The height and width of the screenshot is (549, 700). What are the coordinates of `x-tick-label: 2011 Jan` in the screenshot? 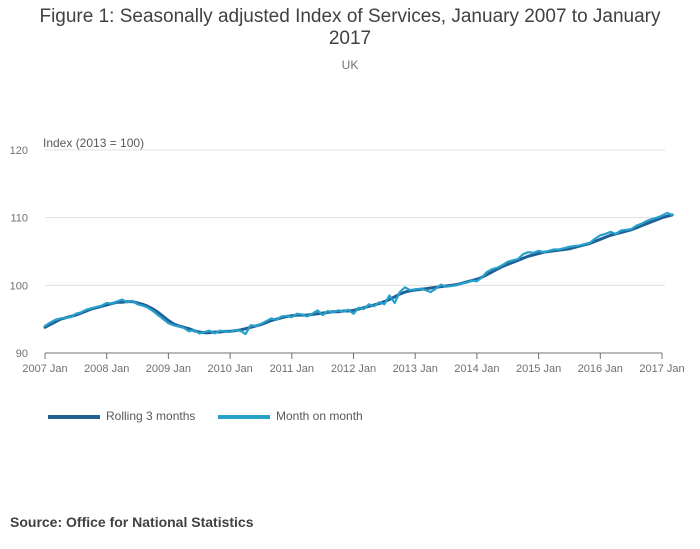 It's located at (292, 369).